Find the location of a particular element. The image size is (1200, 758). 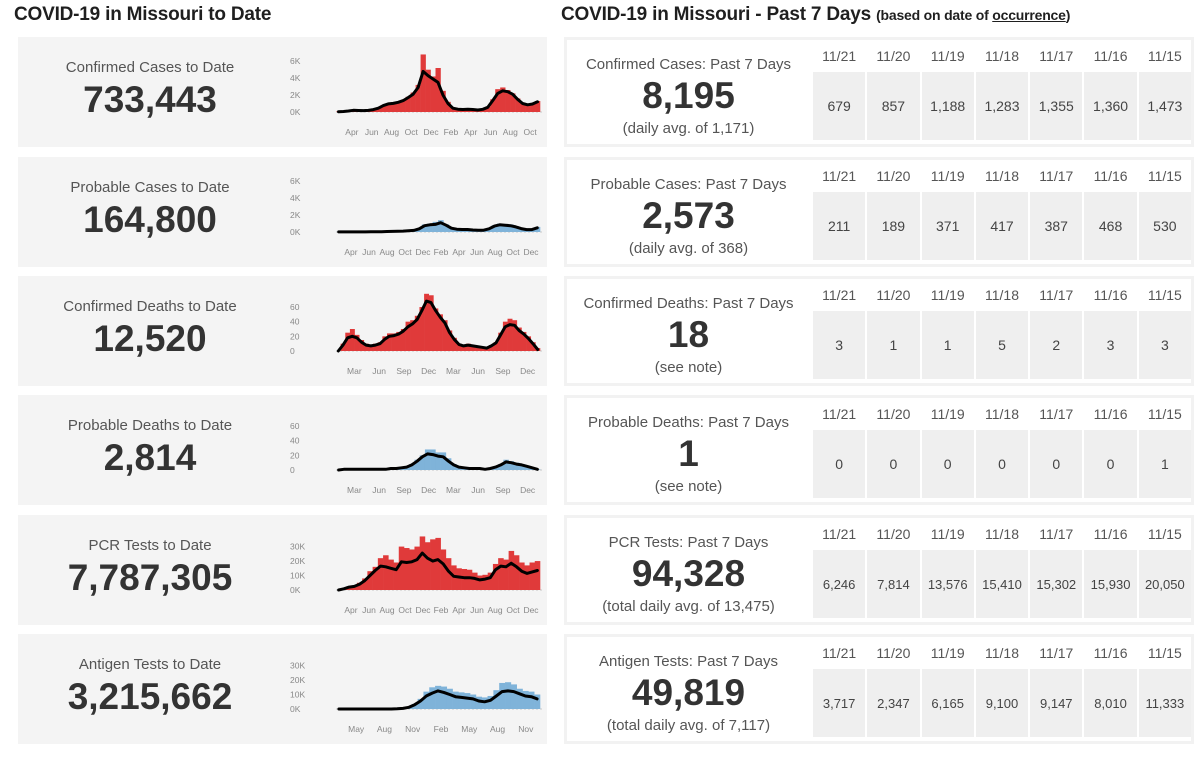

day-value: 189 is located at coordinates (893, 226).